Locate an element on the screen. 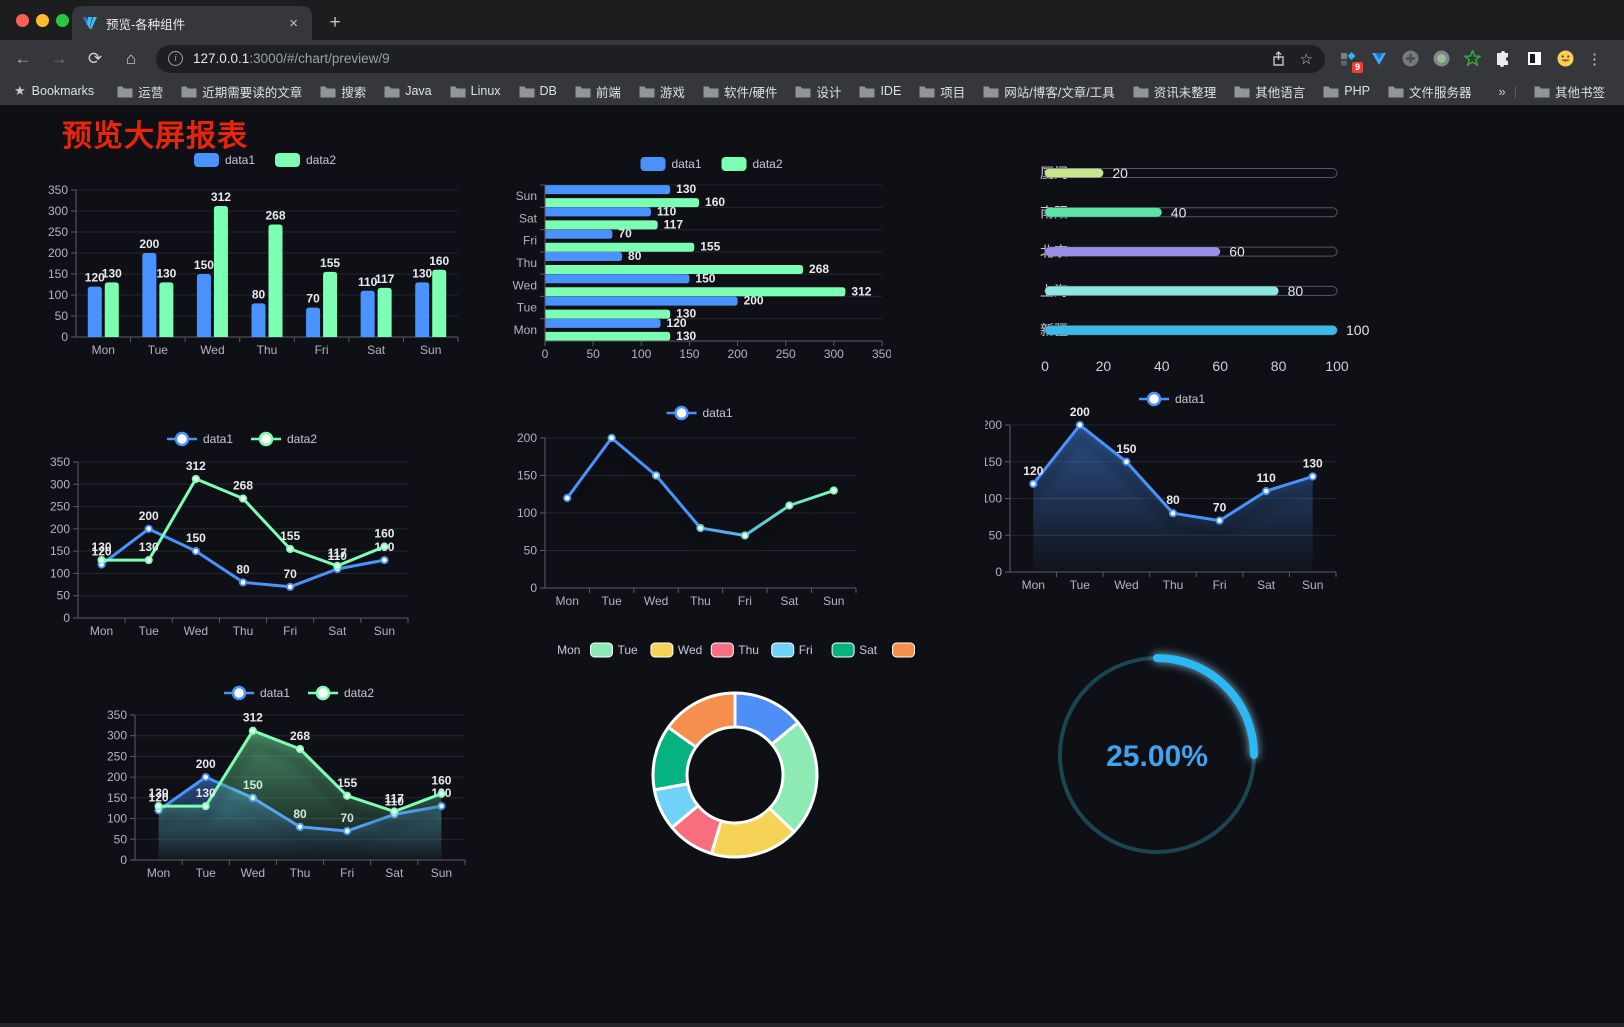  bookmark-item: 软件/硬件 is located at coordinates (740, 91).